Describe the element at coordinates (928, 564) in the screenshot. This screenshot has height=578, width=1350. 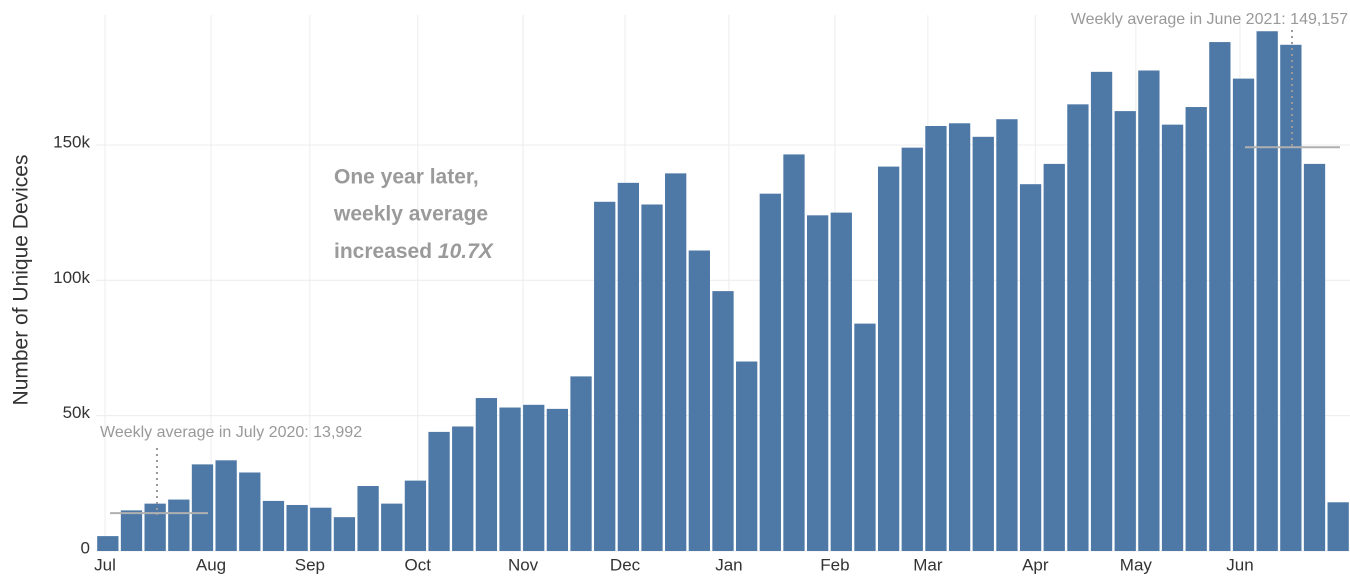
I see `x-tick-label: Mar` at that location.